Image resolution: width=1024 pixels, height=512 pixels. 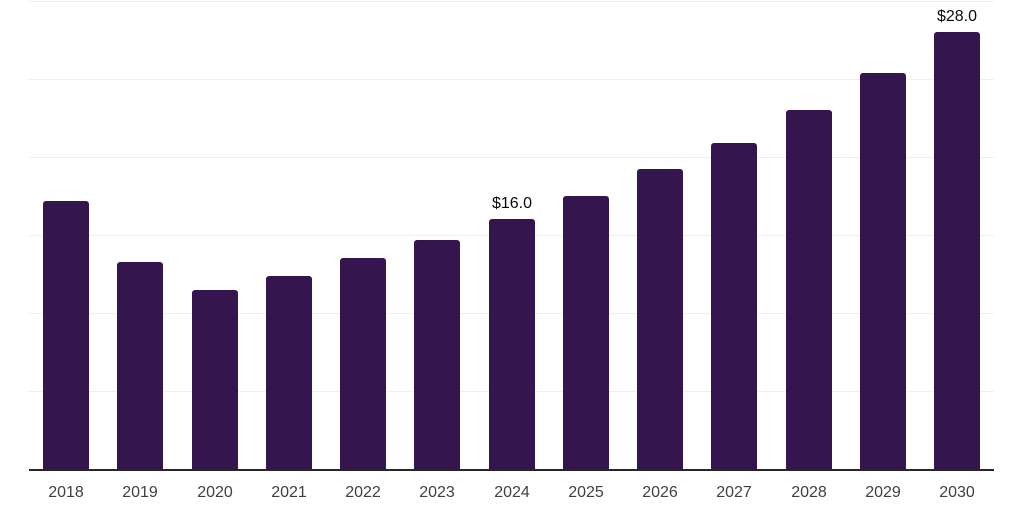 What do you see at coordinates (883, 492) in the screenshot?
I see `x-tick-label-2029: 2029` at bounding box center [883, 492].